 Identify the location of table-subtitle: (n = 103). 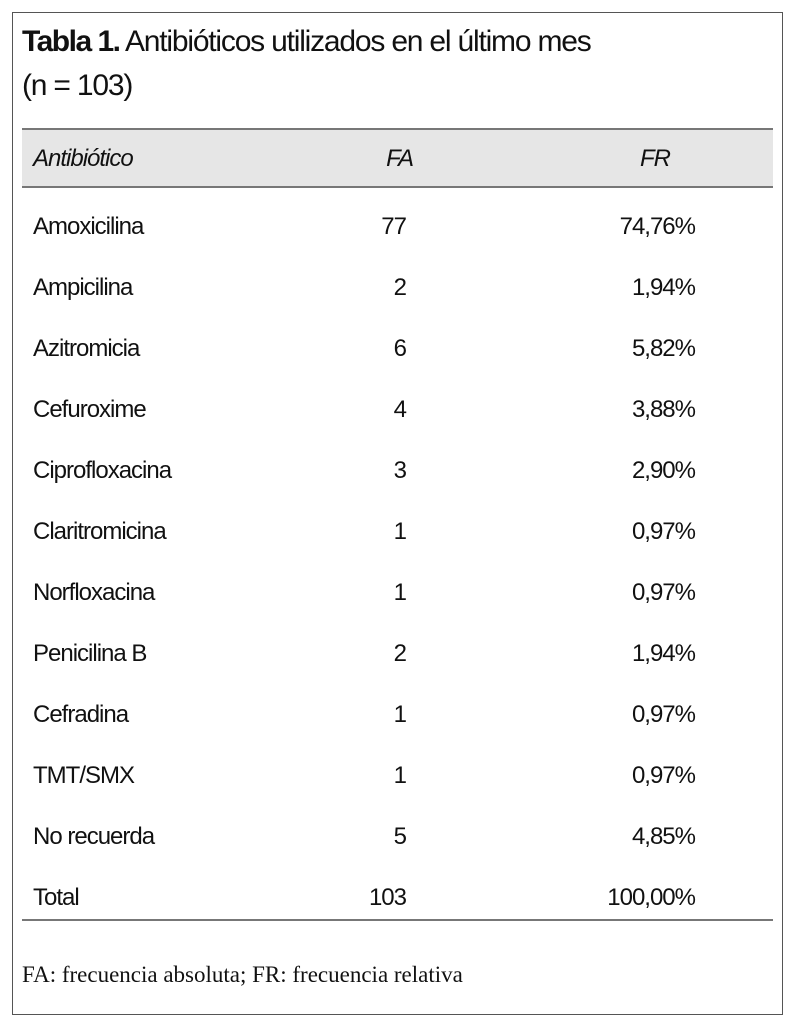
(77, 85).